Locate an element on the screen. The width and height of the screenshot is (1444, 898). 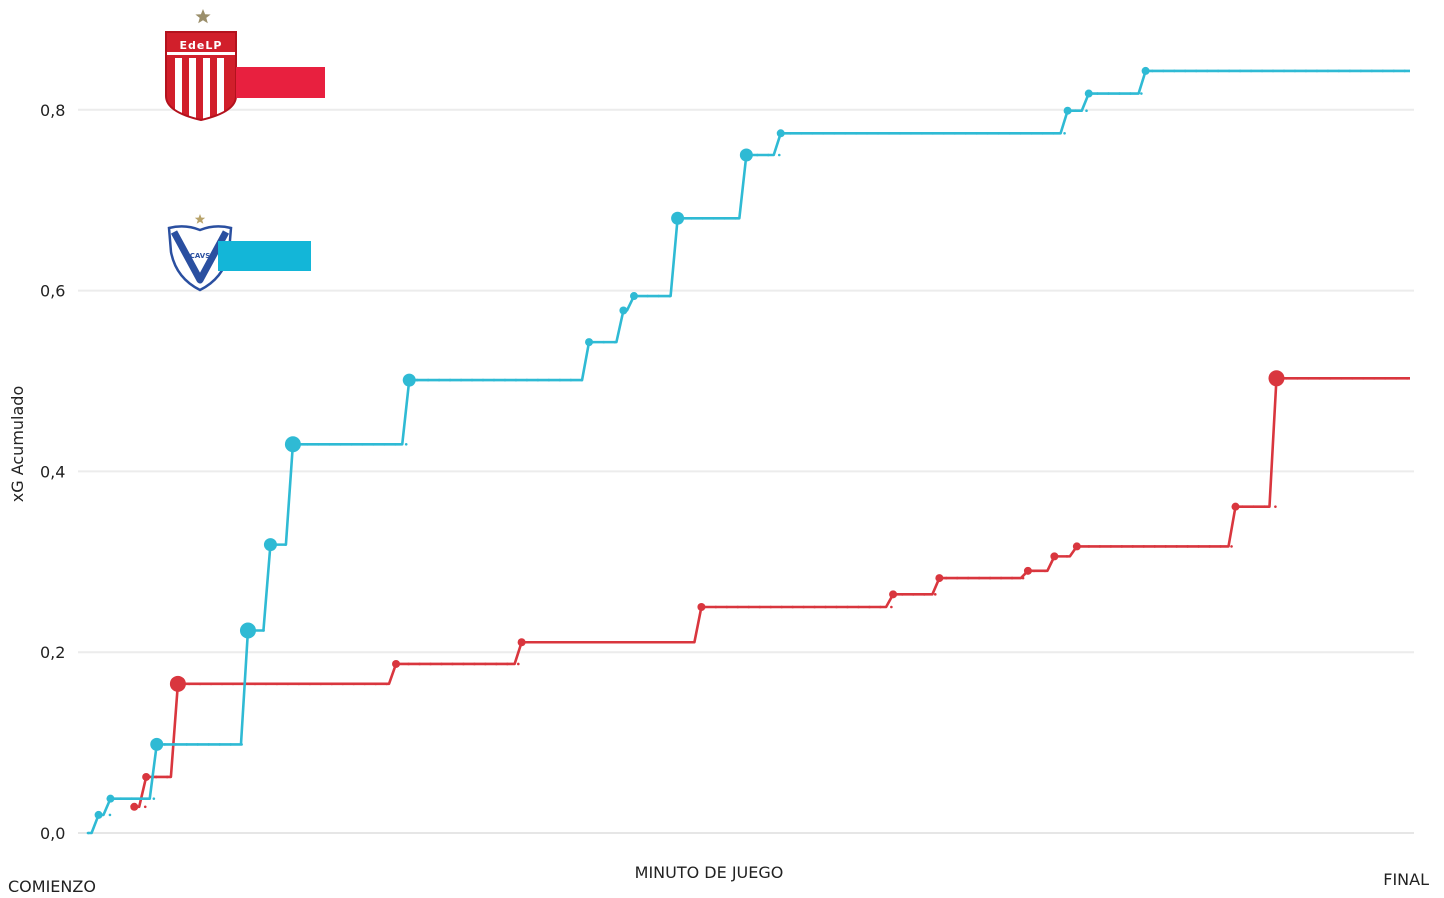
y-tick-label: 0,0 is located at coordinates (52, 833).